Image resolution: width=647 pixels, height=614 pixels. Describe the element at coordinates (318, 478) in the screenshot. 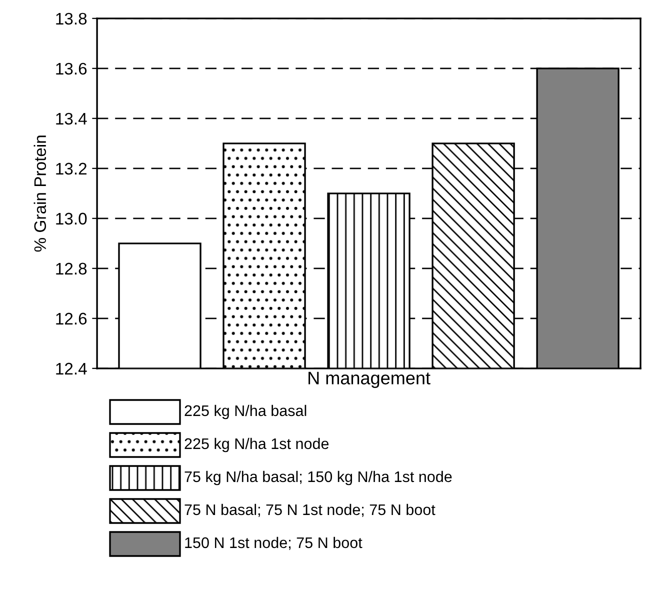

I see `legend-label: 75 kg N/ha basal; 150 kg N/ha 1st node` at that location.